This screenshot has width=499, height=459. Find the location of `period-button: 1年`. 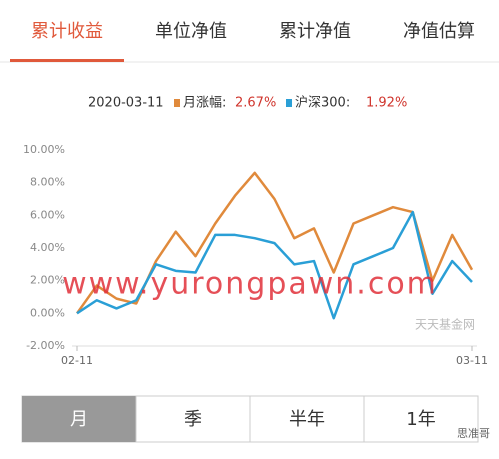

period-button: 1年 is located at coordinates (420, 419).